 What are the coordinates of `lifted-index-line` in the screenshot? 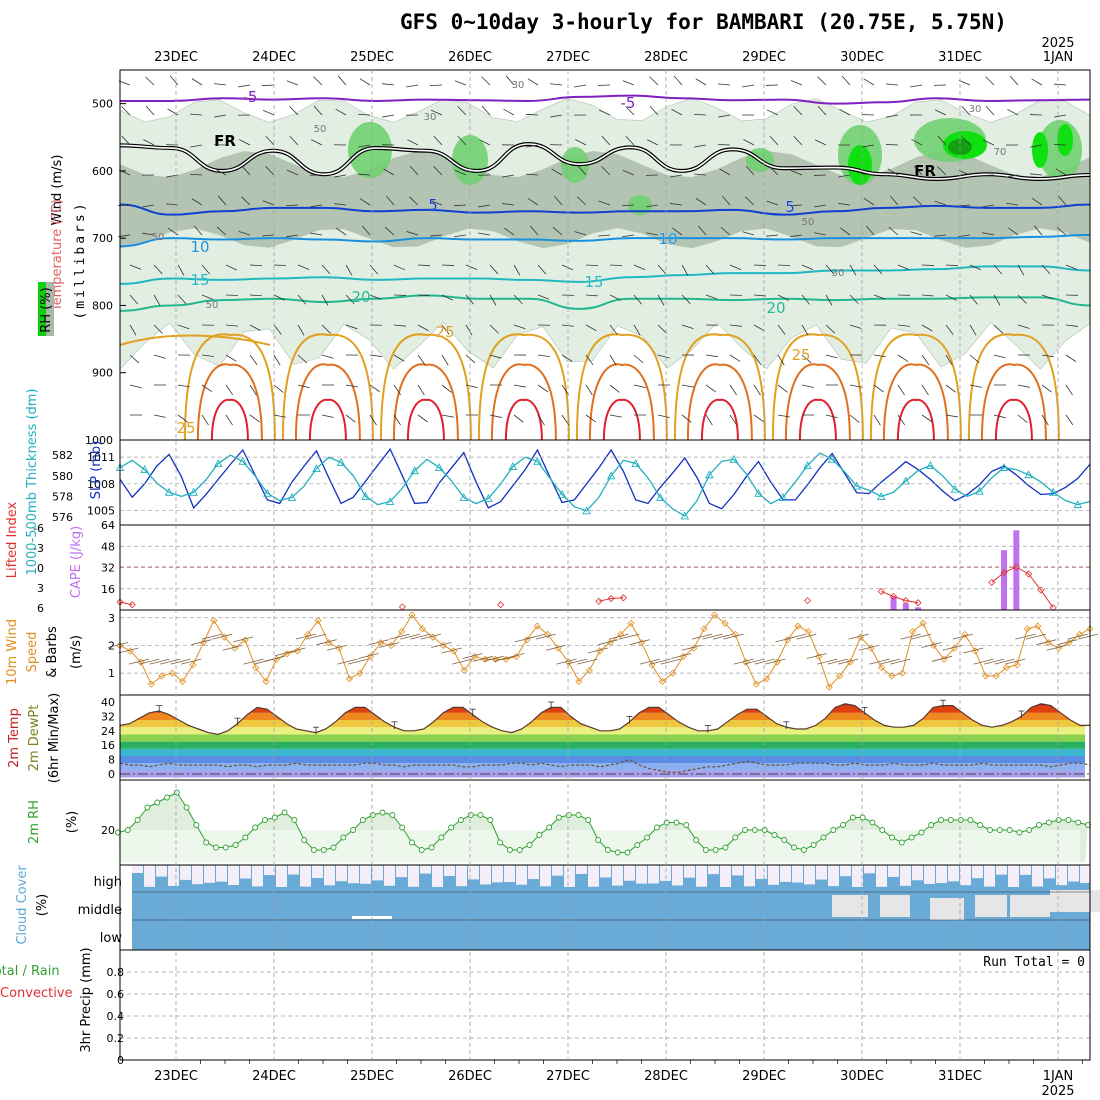 It's located at (1022, 587).